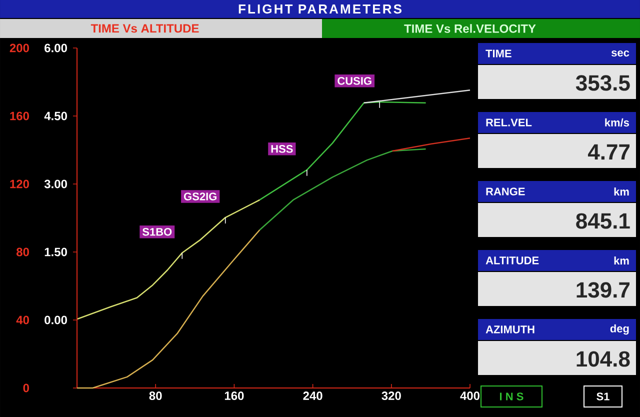 The image size is (640, 417). Describe the element at coordinates (320, 9) in the screenshot. I see `chart-title: FLIGHT PARAMETERS` at that location.